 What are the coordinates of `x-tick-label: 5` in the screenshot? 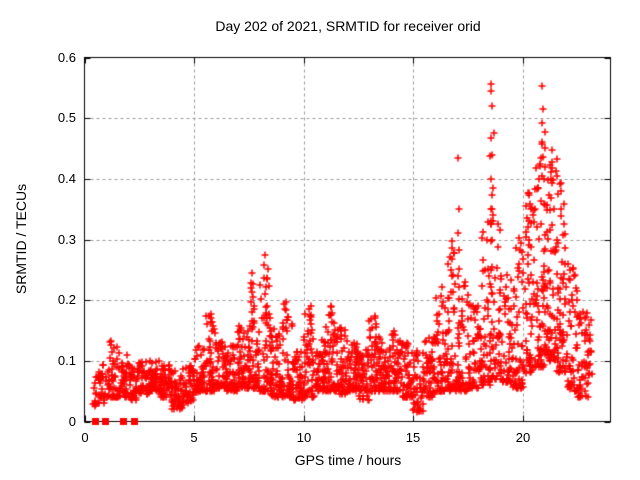 It's located at (194, 437).